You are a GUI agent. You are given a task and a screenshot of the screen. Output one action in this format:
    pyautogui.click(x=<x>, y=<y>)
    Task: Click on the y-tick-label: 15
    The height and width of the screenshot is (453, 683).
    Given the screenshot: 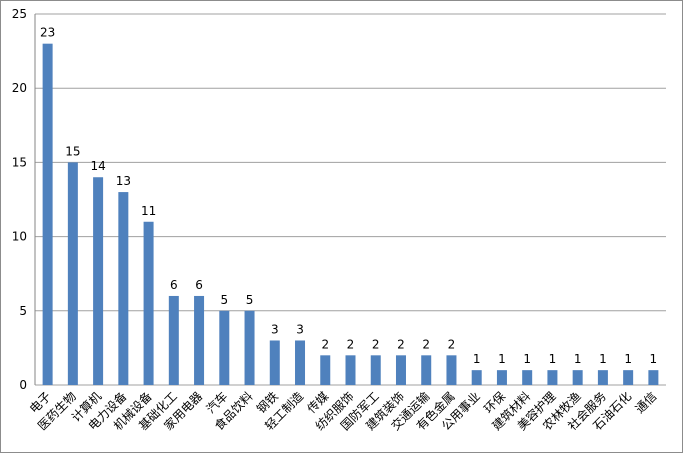 What is the action you would take?
    pyautogui.click(x=19, y=162)
    